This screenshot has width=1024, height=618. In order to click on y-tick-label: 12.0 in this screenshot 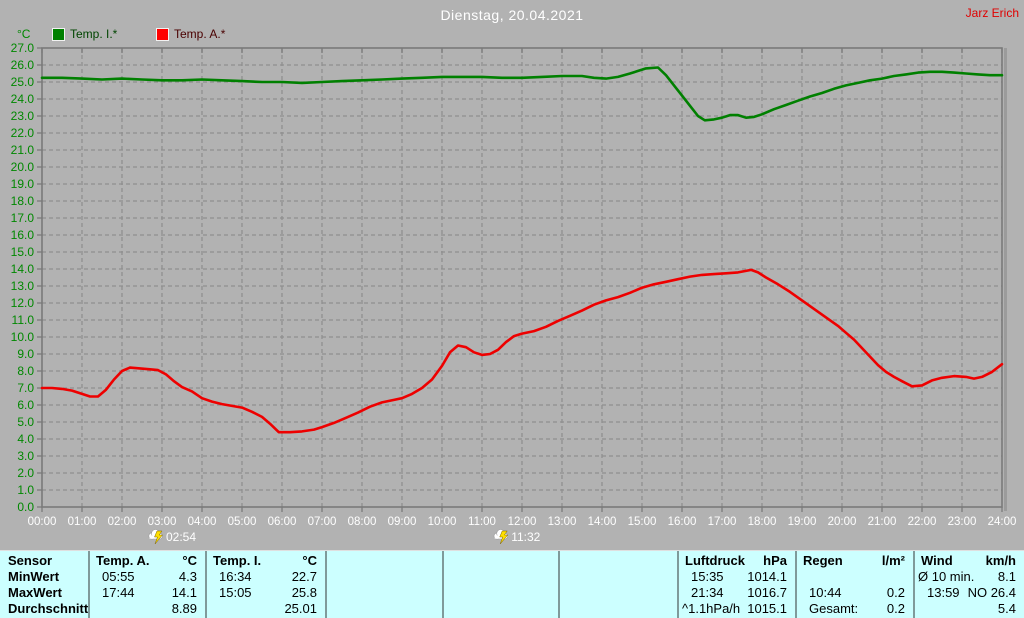, I will do `click(23, 303)`.